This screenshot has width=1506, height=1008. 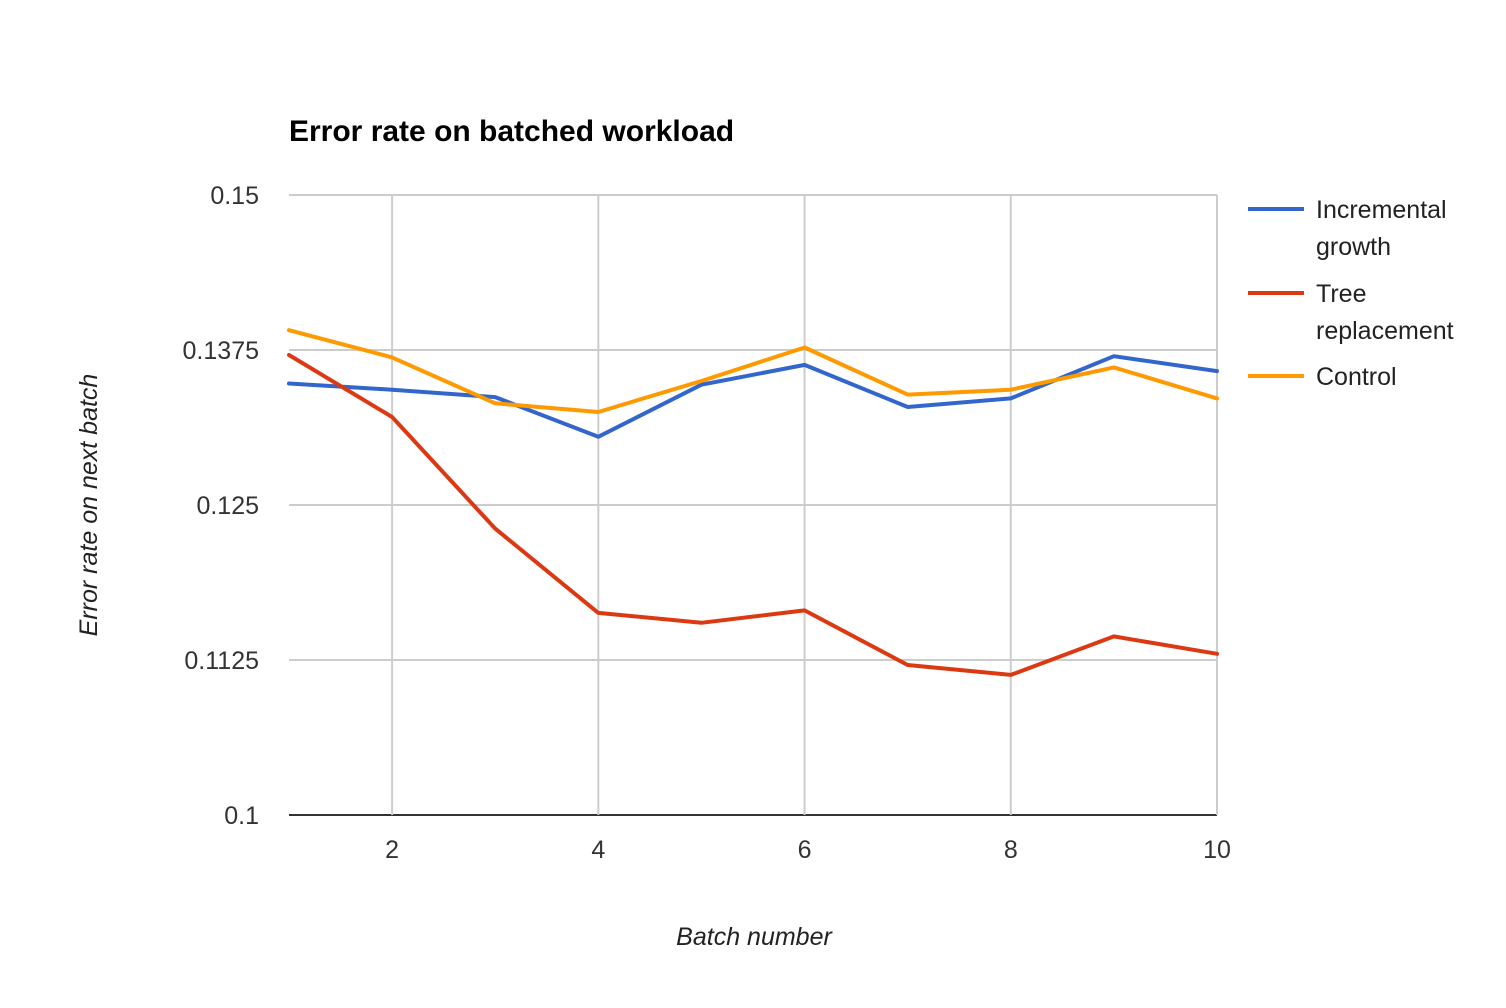 What do you see at coordinates (1011, 850) in the screenshot?
I see `x-tick-label: 8` at bounding box center [1011, 850].